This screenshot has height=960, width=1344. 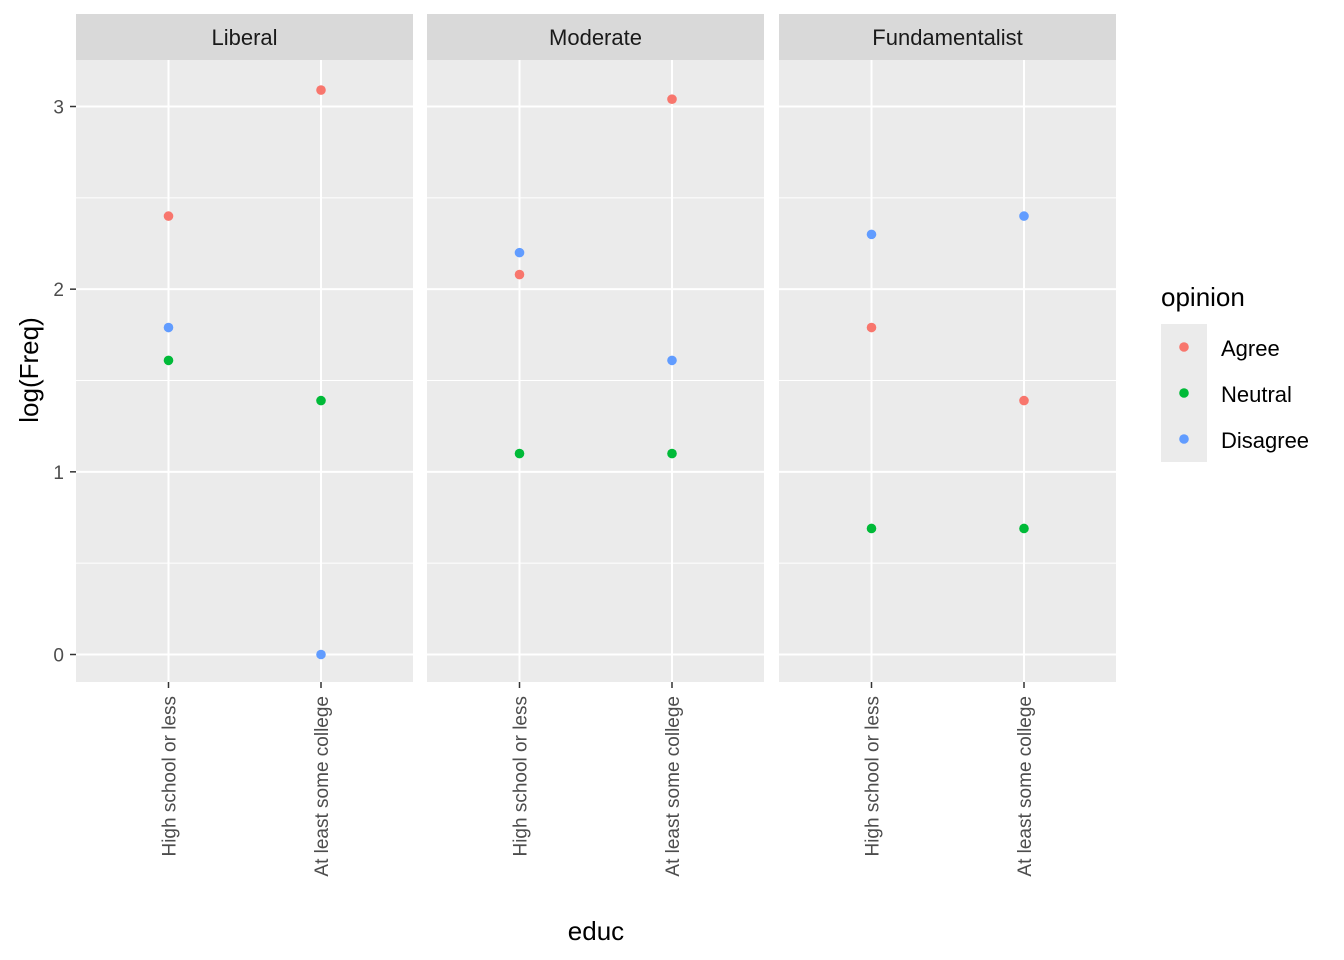 What do you see at coordinates (1184, 347) in the screenshot?
I see `legend-key-agree` at bounding box center [1184, 347].